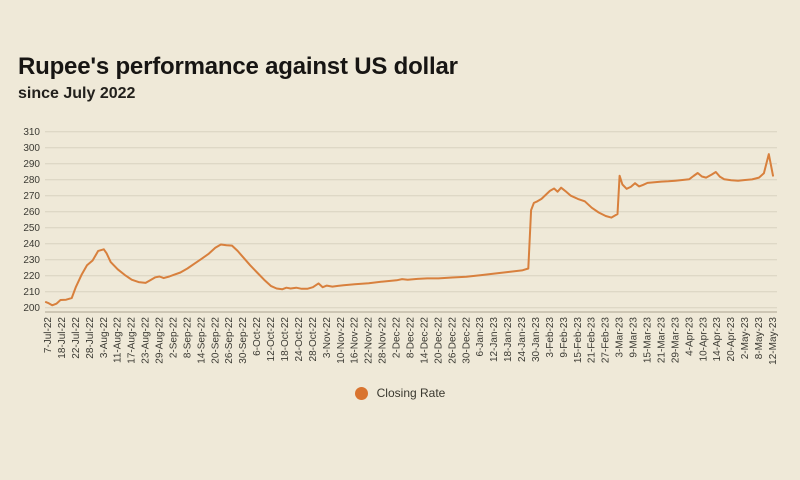 The width and height of the screenshot is (800, 480). I want to click on legend-label: Closing Rate, so click(411, 393).